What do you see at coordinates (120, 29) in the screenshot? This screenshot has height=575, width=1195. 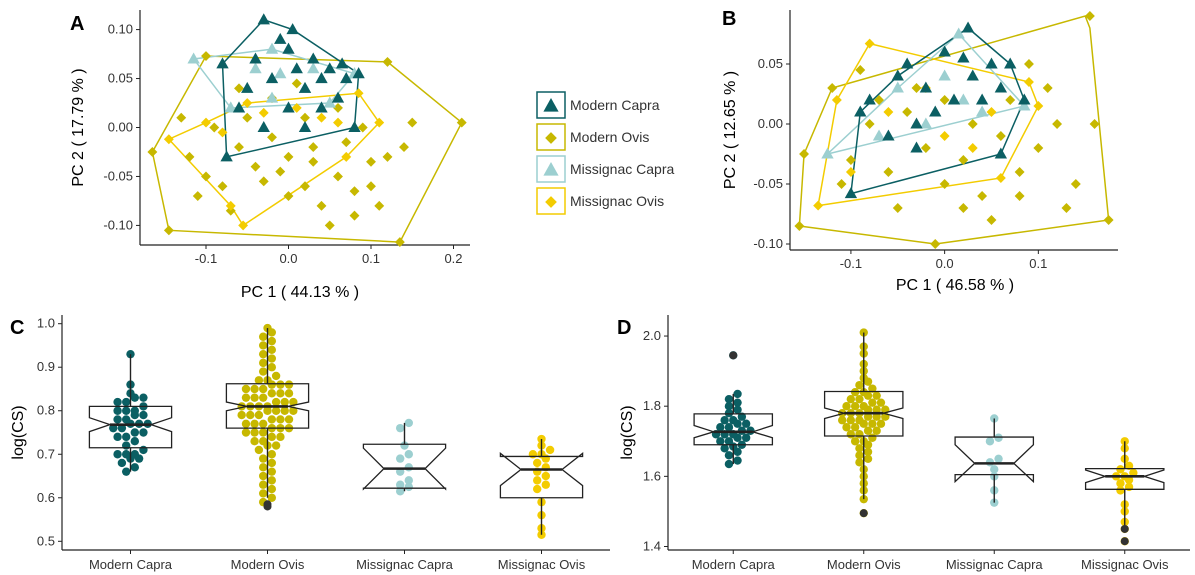 I see `panel-a-y-tick-label: 0.10` at bounding box center [120, 29].